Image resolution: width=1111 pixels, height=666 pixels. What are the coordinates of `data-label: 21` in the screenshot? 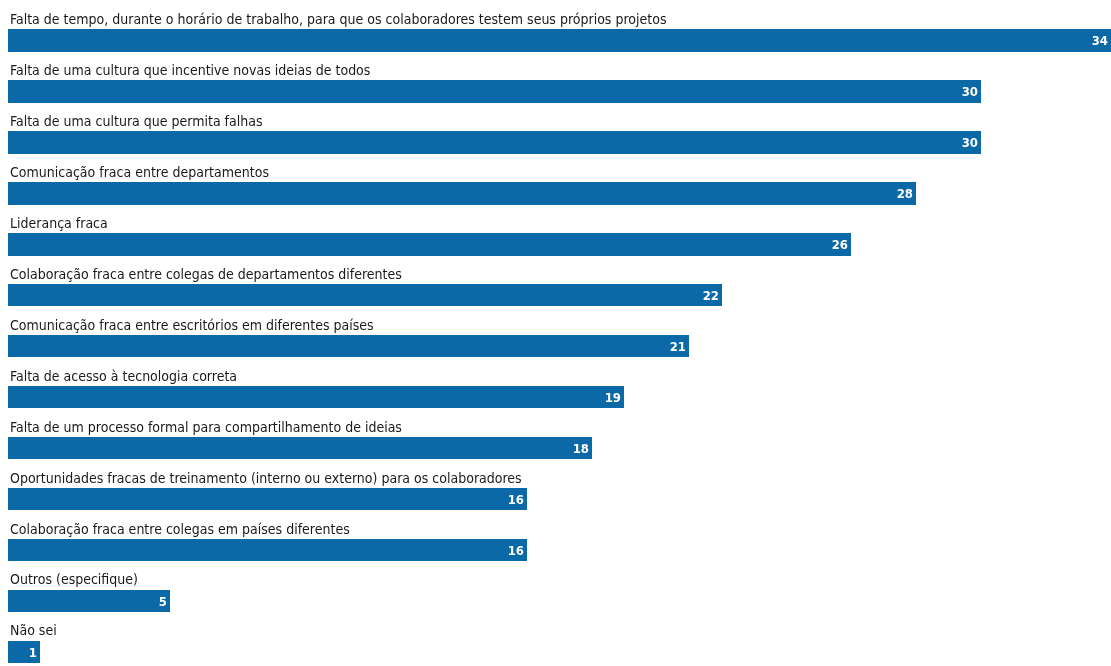 It's located at (677, 346).